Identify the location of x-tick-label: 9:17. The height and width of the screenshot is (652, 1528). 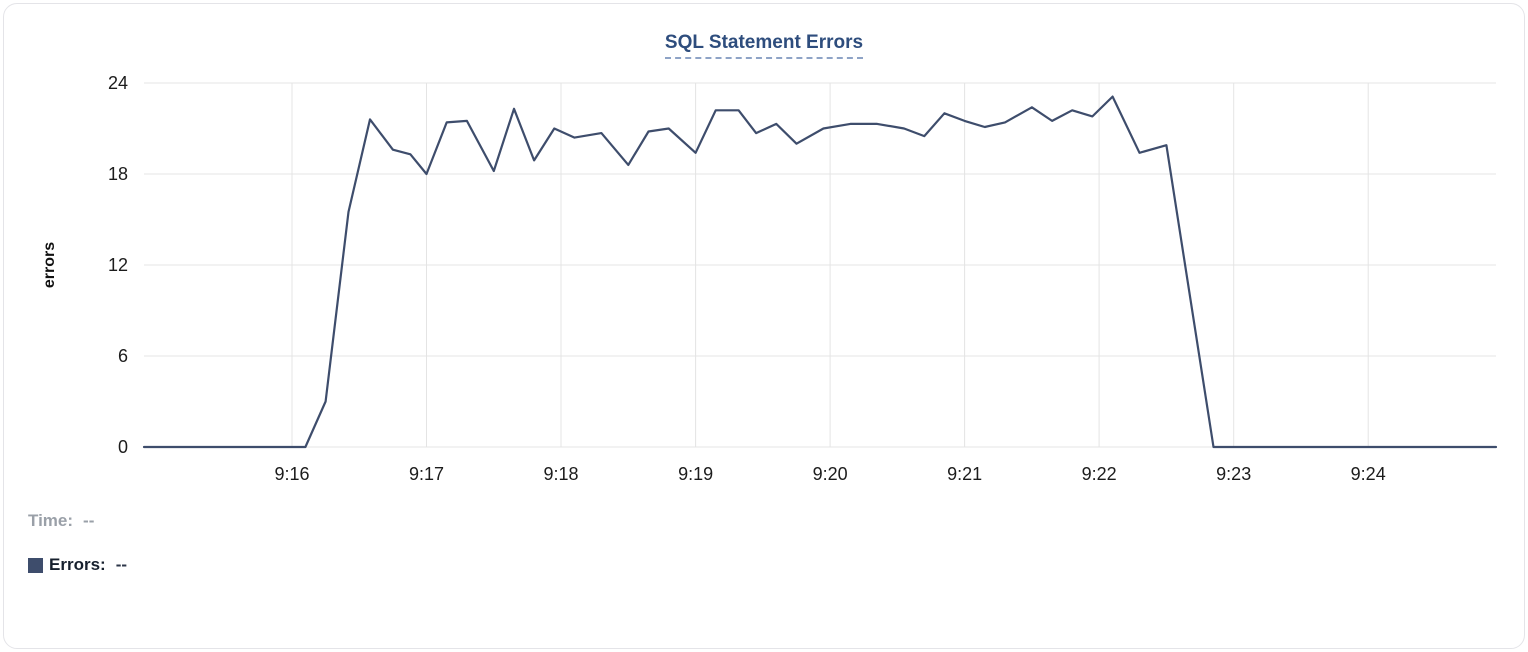
(426, 474).